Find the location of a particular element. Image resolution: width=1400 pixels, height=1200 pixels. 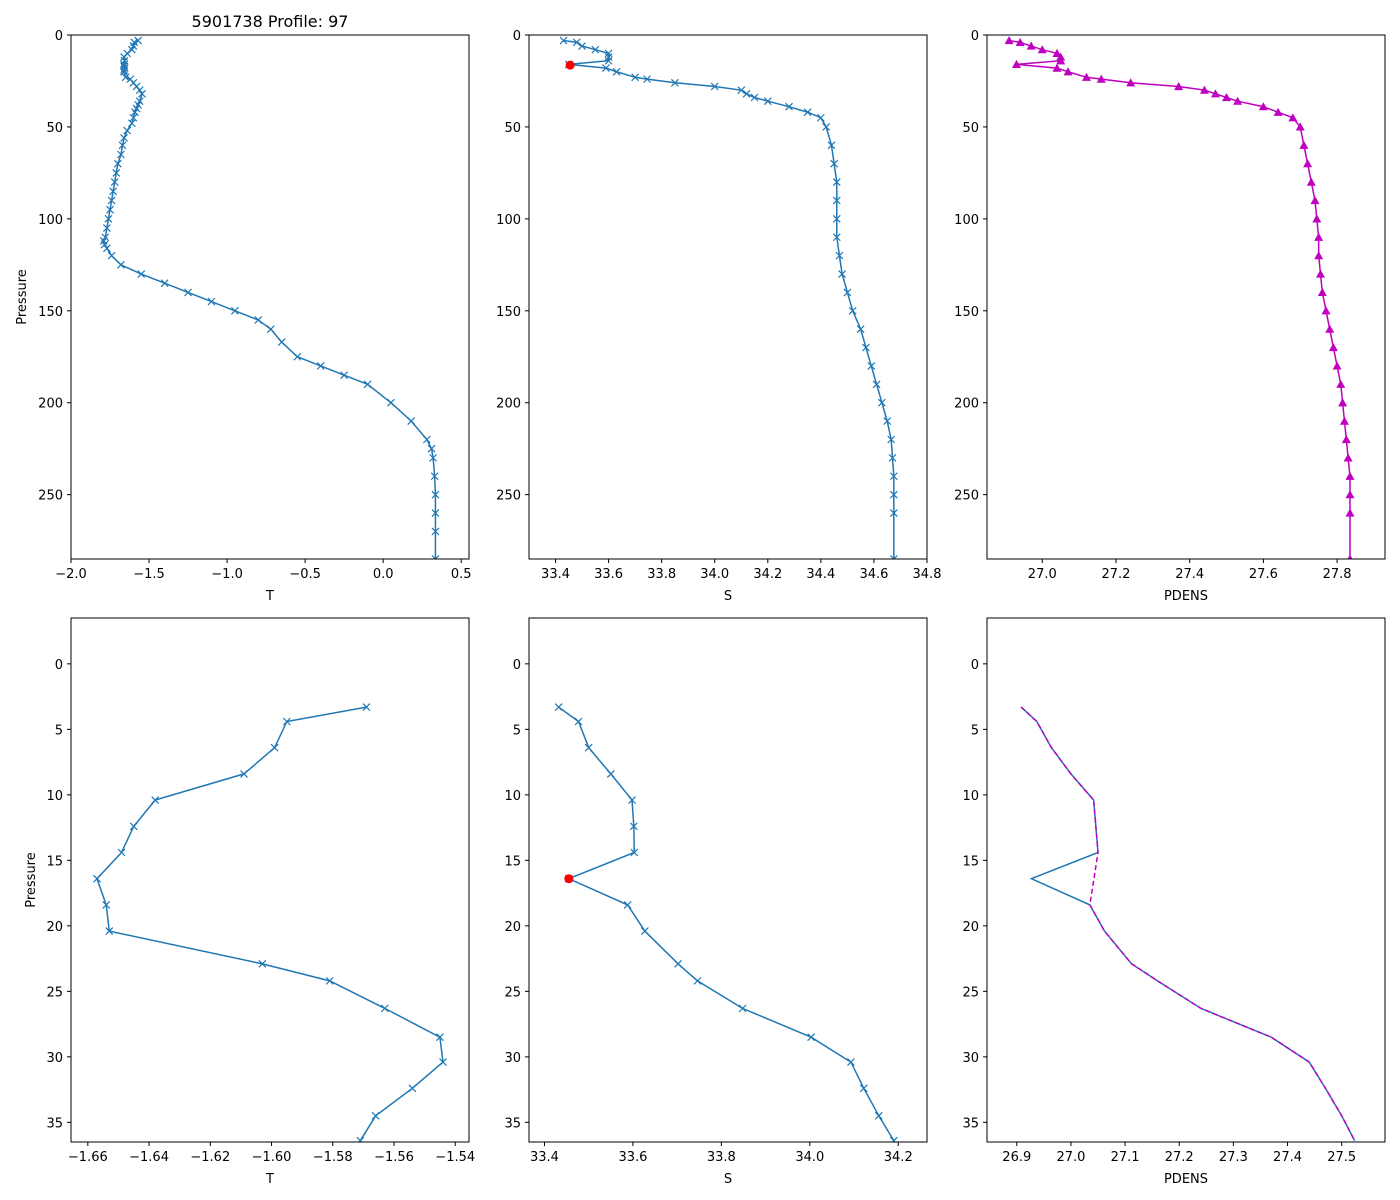

y-tick-label: 5 is located at coordinates (975, 730).